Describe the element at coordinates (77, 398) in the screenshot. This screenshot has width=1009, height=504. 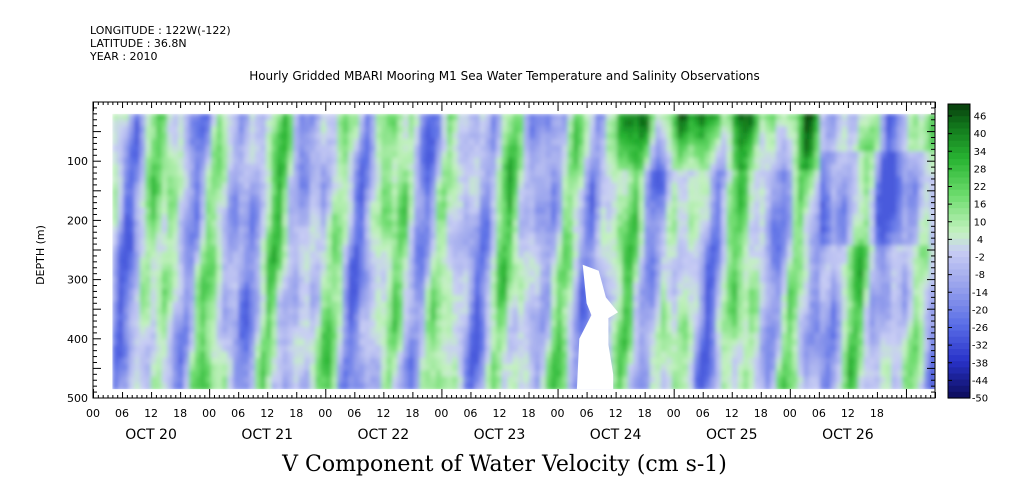
I see `y-tick-label: 500` at that location.